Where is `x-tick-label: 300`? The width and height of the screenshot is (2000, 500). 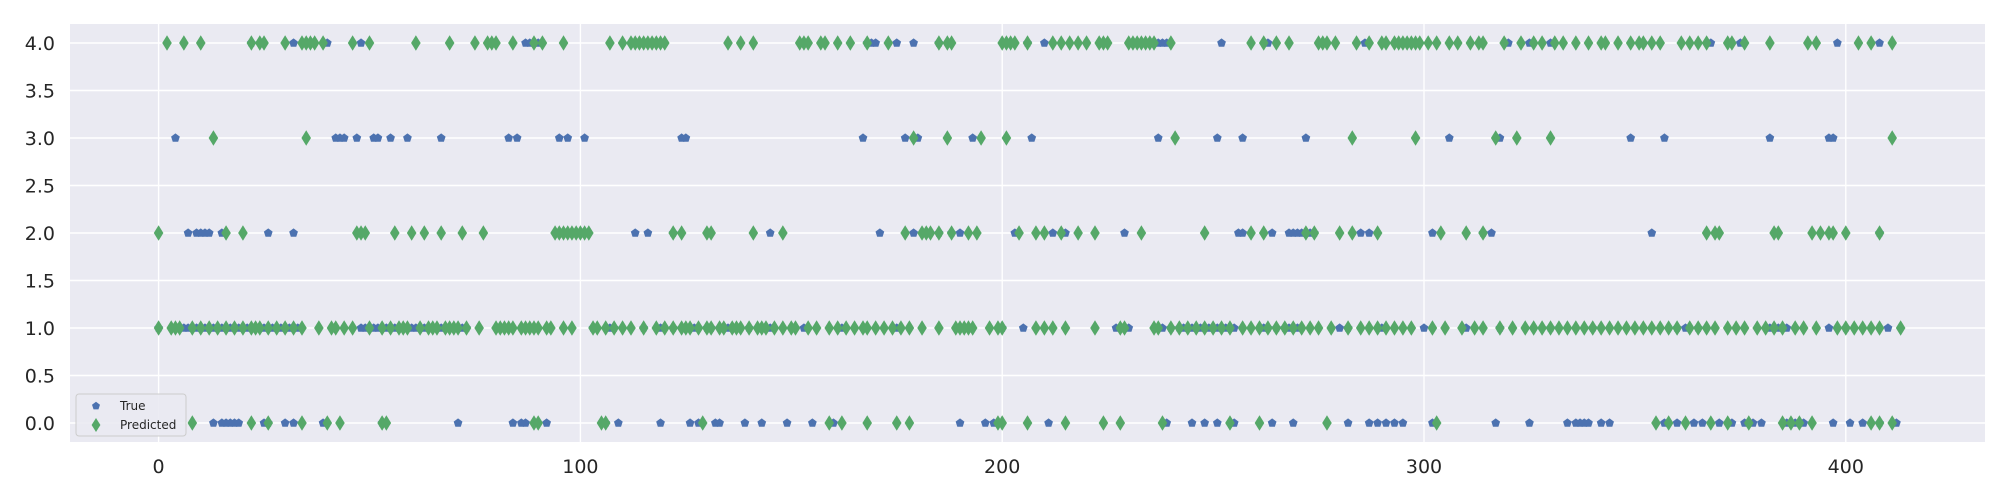 x-tick-label: 300 is located at coordinates (1424, 467).